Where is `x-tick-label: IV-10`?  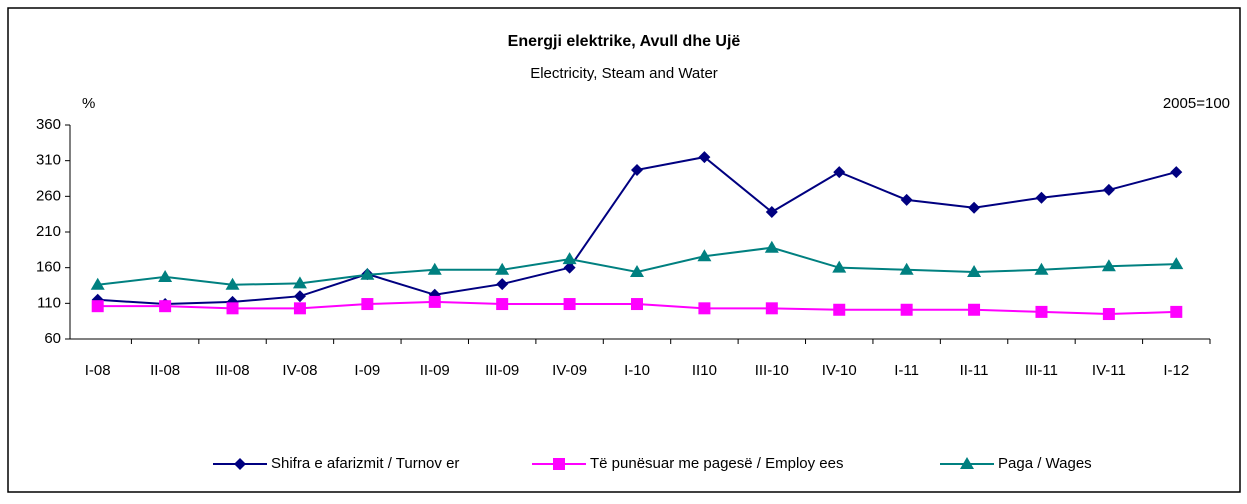
x-tick-label: IV-10 is located at coordinates (839, 370).